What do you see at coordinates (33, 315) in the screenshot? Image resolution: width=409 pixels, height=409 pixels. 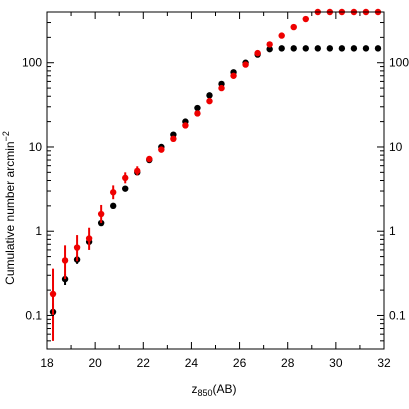 I see `y-tick-label-left: 0.1` at bounding box center [33, 315].